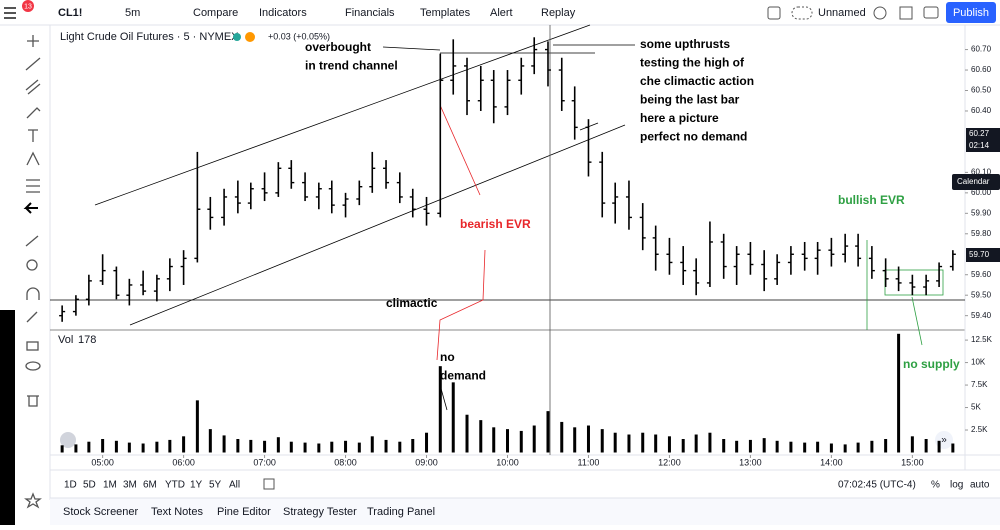  Describe the element at coordinates (177, 512) in the screenshot. I see `bottom-tab: Text Notes` at that location.